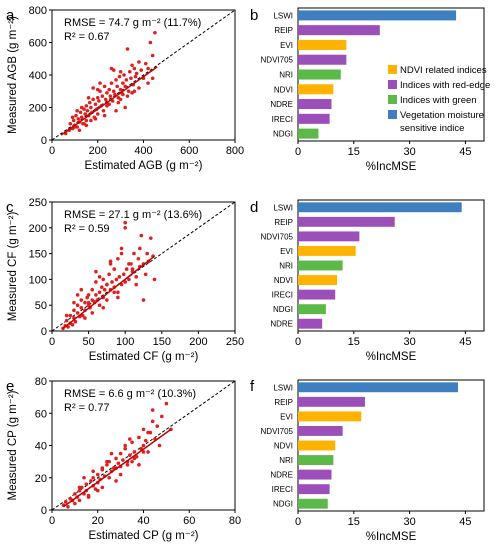  What do you see at coordinates (144, 166) in the screenshot?
I see `x-axis-label: Estimated AGB (g m⁻²)` at bounding box center [144, 166].